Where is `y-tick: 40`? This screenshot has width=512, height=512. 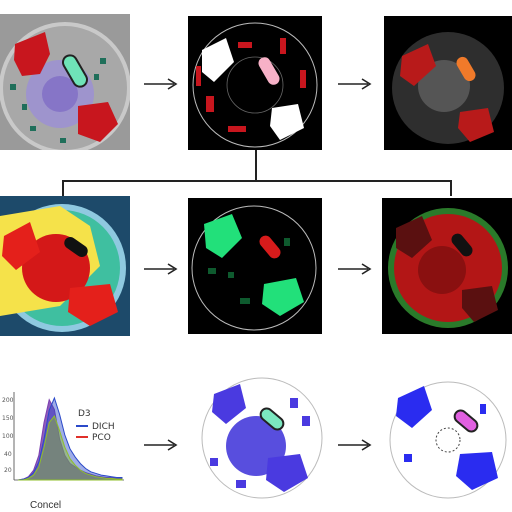
y-tick: 40 is located at coordinates (8, 454).